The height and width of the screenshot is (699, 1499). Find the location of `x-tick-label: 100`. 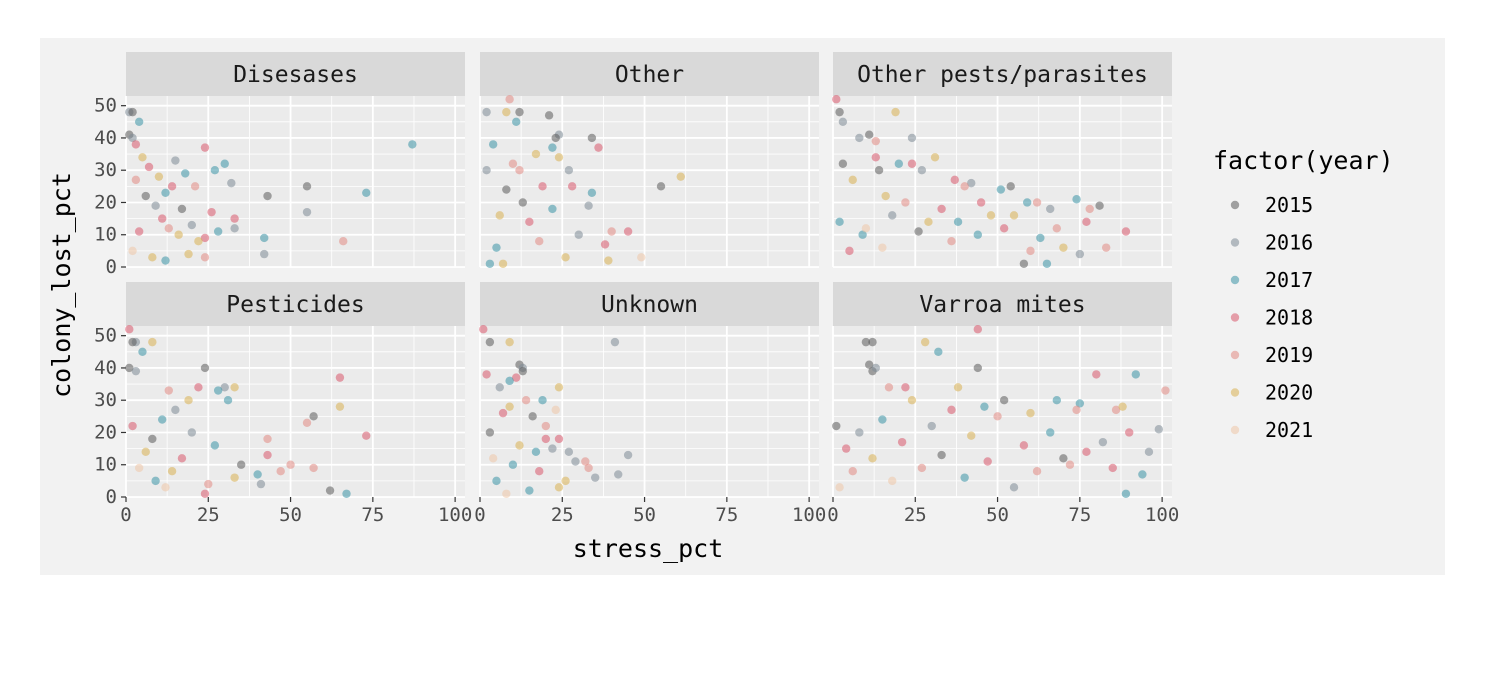

x-tick-label: 100 is located at coordinates (455, 515).